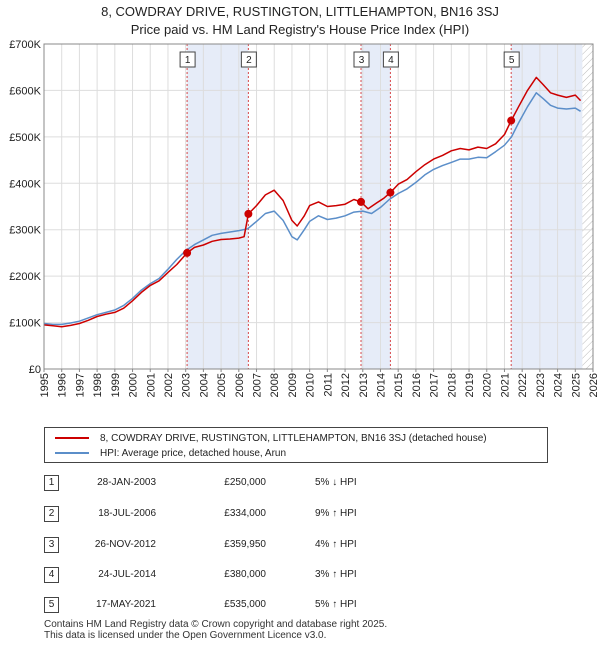  Describe the element at coordinates (126, 482) in the screenshot. I see `sale-date: 28-JAN-2003` at that location.